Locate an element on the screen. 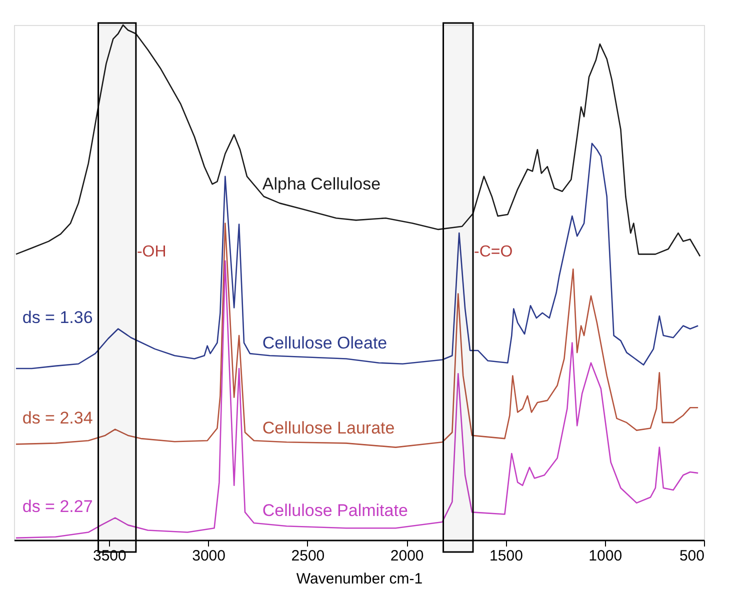 The image size is (731, 610). x-tick-label: 2500 is located at coordinates (308, 556).